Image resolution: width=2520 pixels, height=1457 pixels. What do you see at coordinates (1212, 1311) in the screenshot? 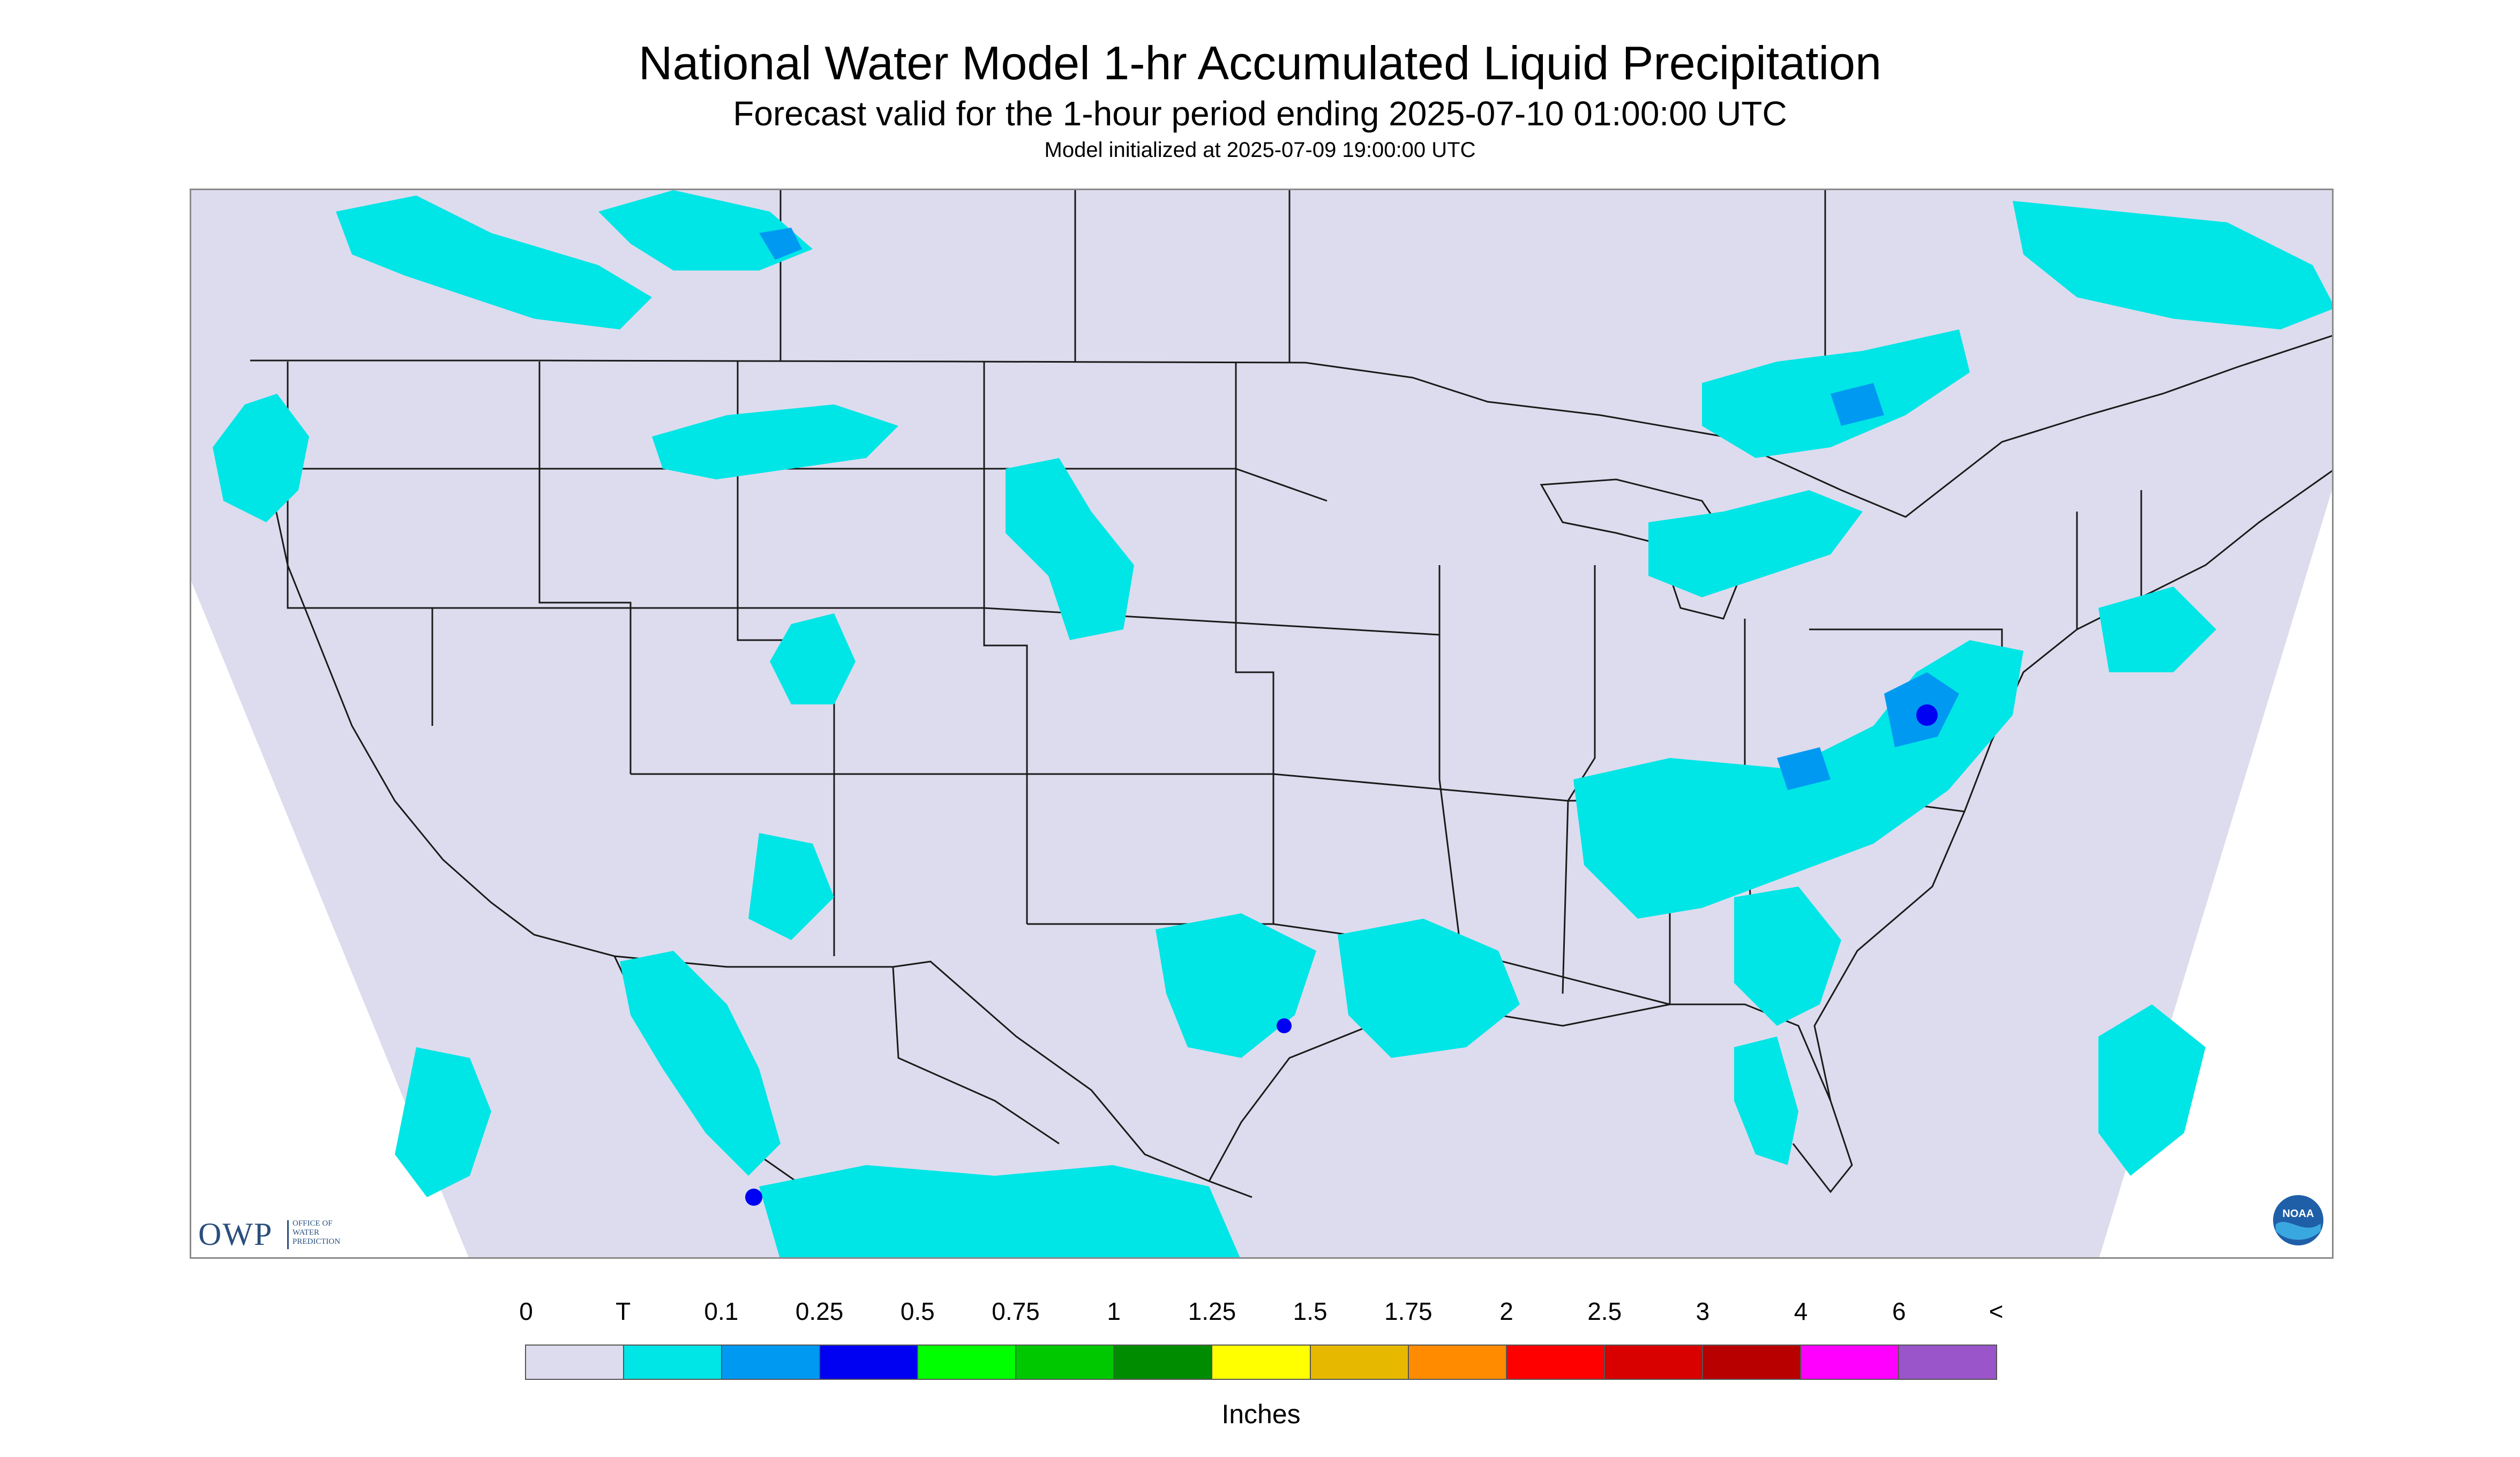
I see `legend-label: 1.25` at bounding box center [1212, 1311].